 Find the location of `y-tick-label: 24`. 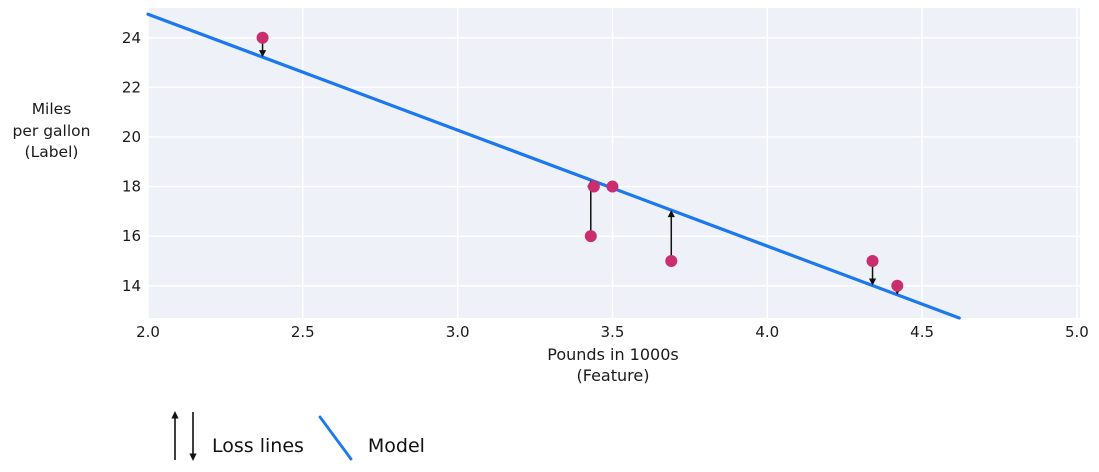

y-tick-label: 24 is located at coordinates (131, 38).